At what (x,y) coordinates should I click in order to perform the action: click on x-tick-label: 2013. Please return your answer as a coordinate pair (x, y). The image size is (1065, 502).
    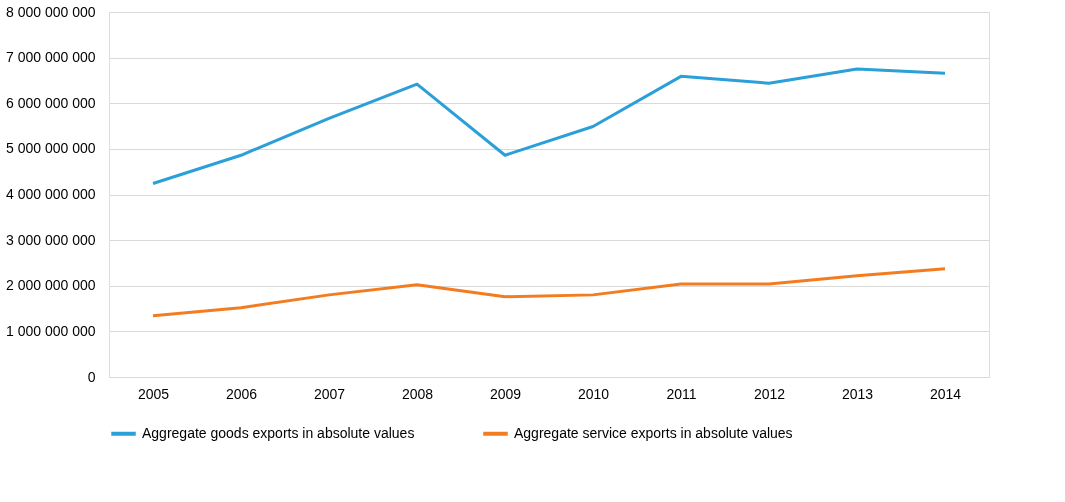
    Looking at the image, I should click on (857, 393).